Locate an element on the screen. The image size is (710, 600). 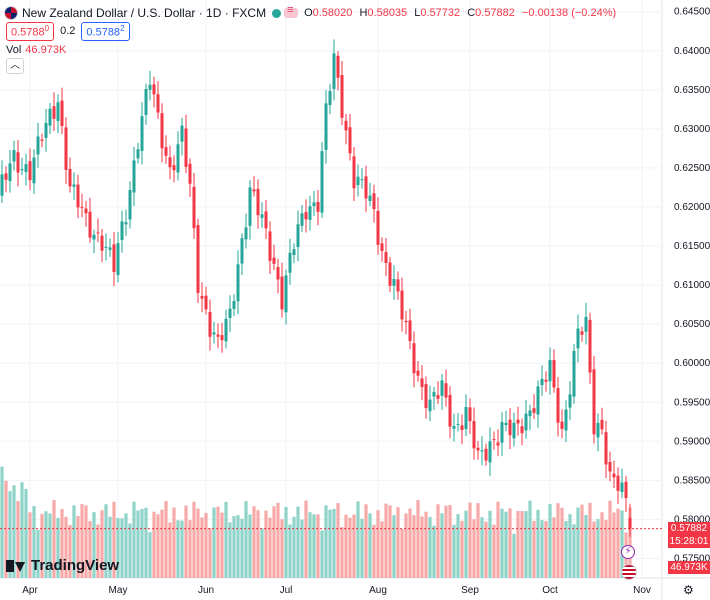
us-flag-event-icon is located at coordinates (629, 572).